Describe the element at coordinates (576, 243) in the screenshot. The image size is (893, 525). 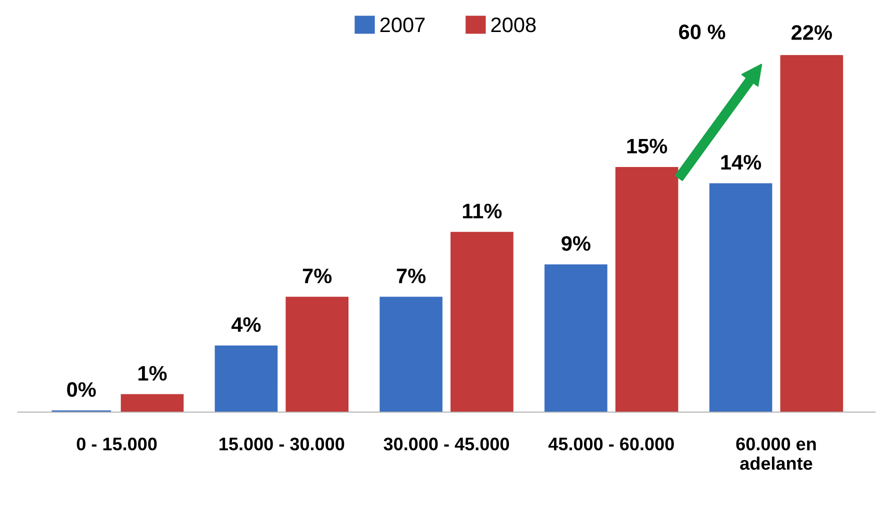
I see `data-label: 9%` at that location.